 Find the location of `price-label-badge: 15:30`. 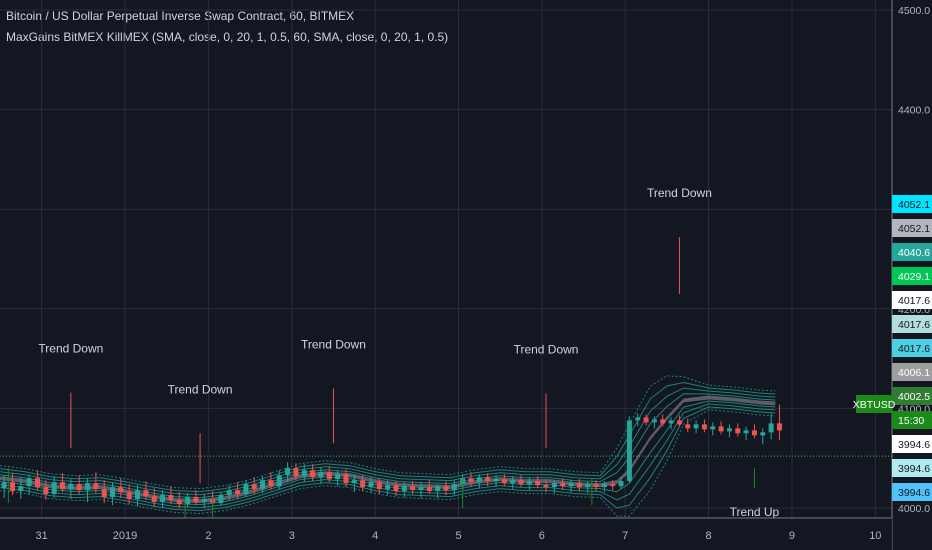

price-label-badge: 15:30 is located at coordinates (912, 420).